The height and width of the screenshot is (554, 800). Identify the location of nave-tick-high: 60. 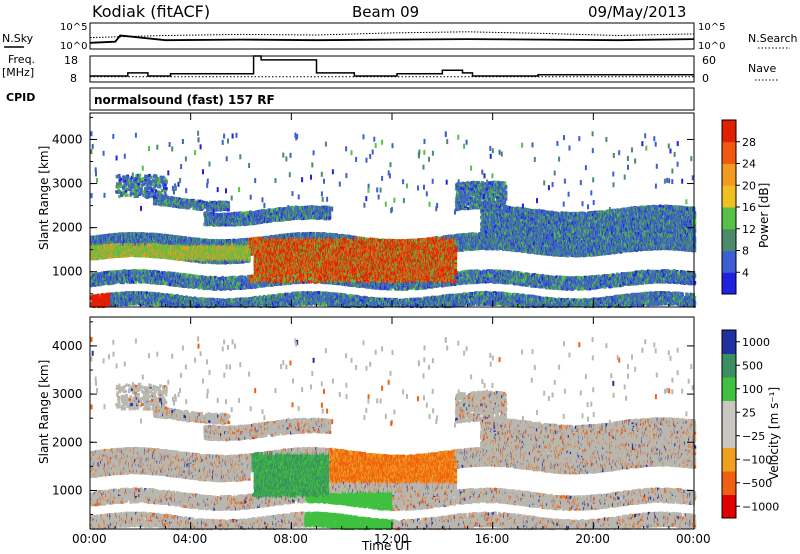
(709, 60).